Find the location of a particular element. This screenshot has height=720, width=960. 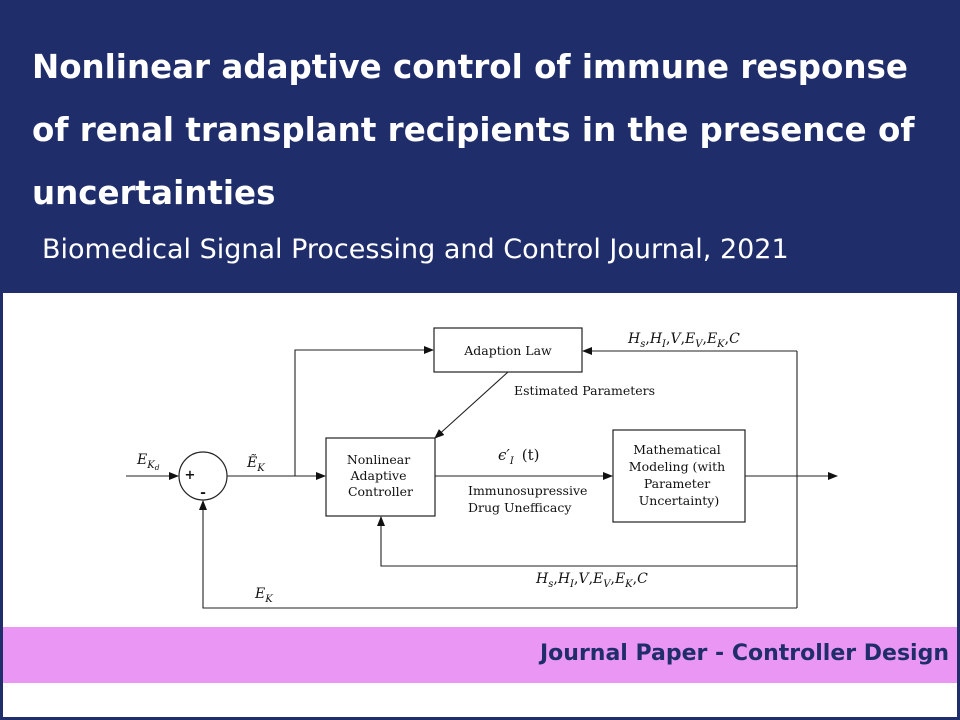

model-label-line: Uncertainty) is located at coordinates (679, 500).